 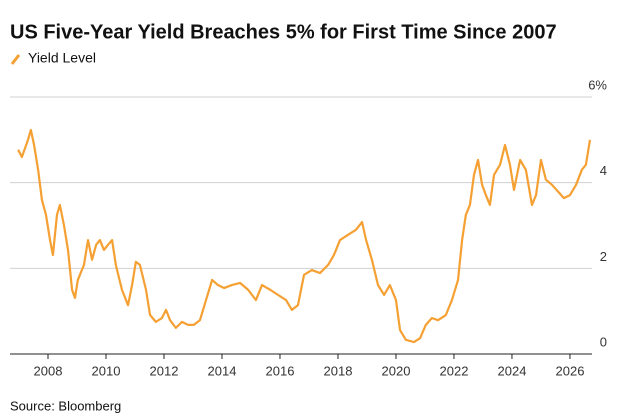 What do you see at coordinates (65, 405) in the screenshot?
I see `source: Source: Bloomberg` at bounding box center [65, 405].